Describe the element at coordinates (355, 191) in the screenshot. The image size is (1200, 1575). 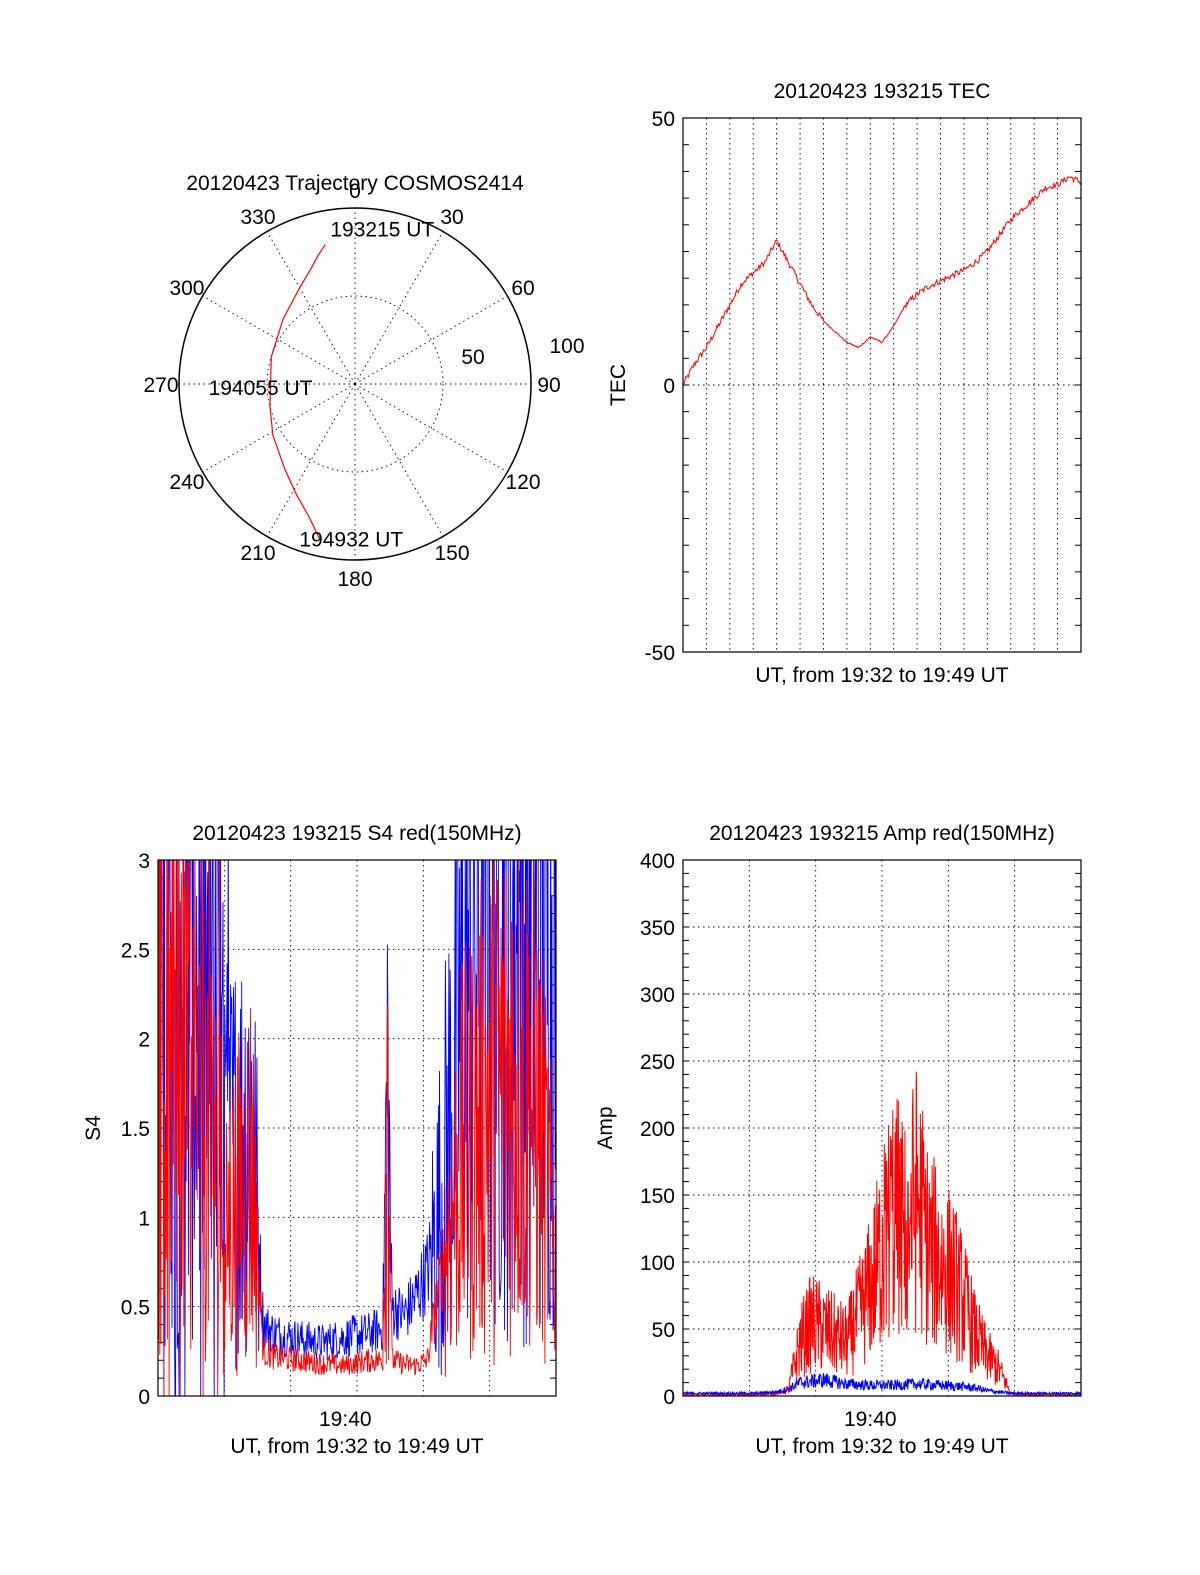
I see `angle-label: 0` at that location.